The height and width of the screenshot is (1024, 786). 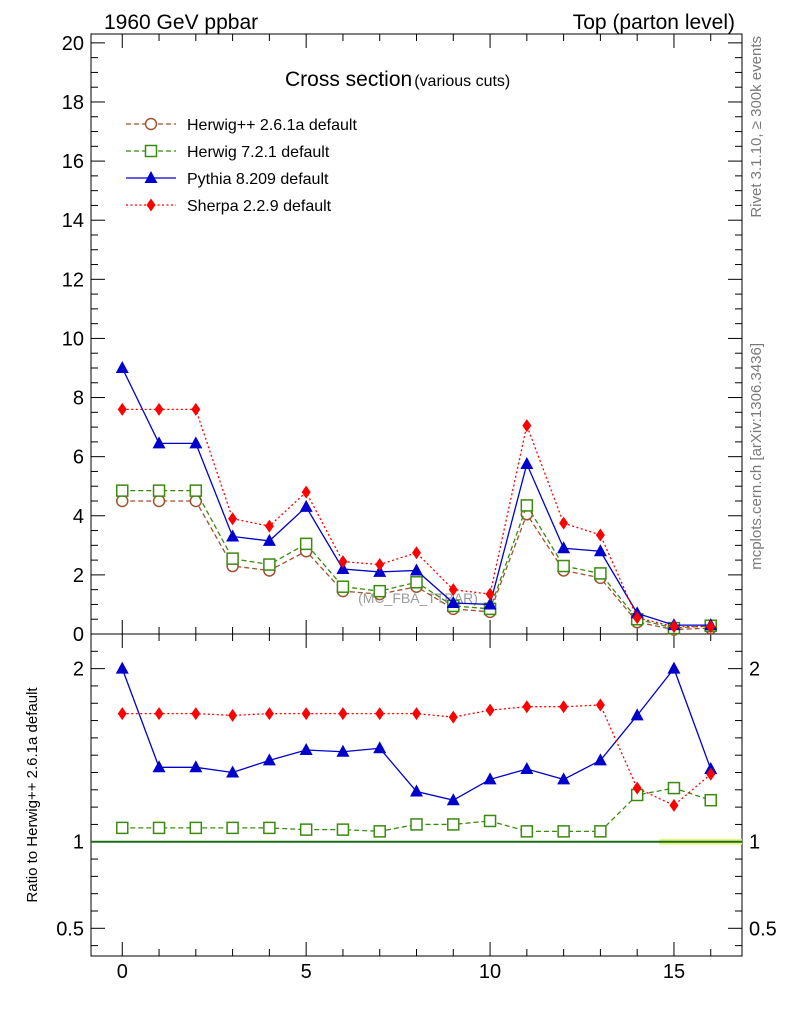 I want to click on main-y-tick-label: 2, so click(x=78, y=576).